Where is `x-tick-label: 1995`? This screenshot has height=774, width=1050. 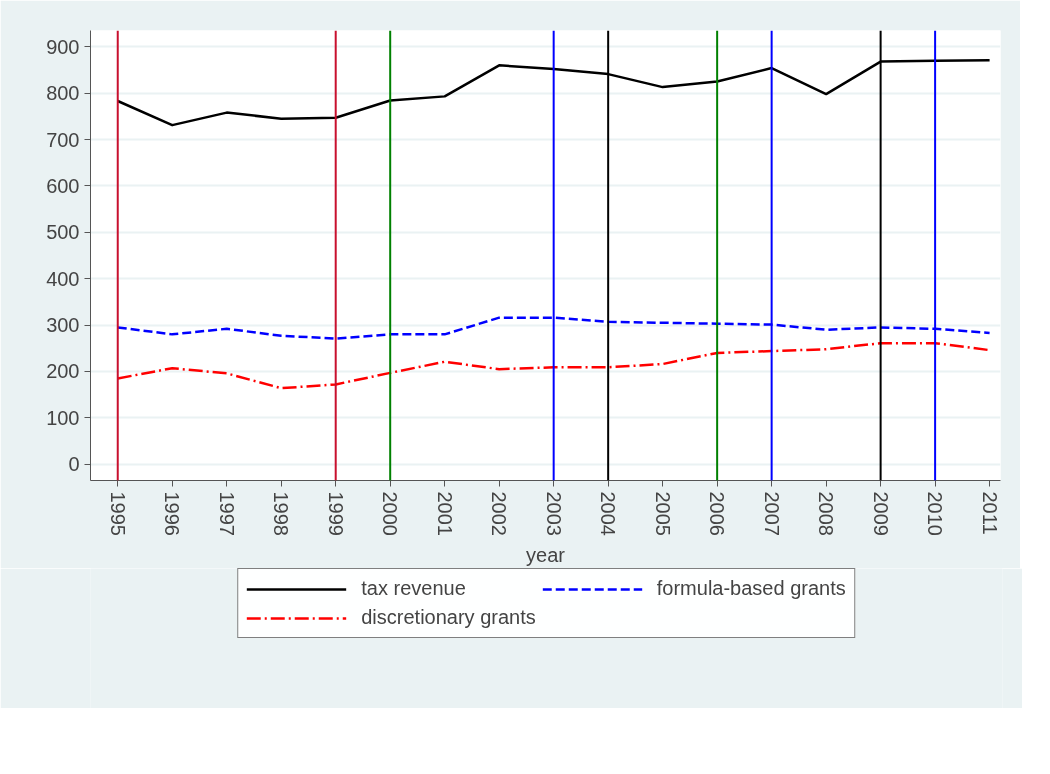
x-tick-label: 1995 is located at coordinates (117, 513).